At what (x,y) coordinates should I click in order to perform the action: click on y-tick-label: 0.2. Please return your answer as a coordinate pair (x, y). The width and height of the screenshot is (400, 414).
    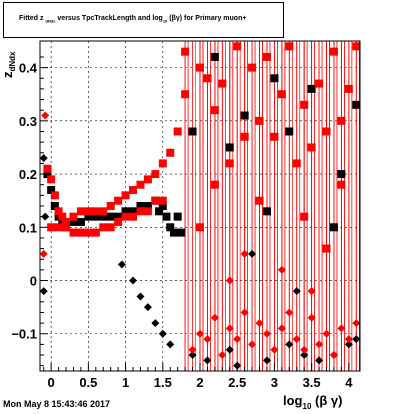
    Looking at the image, I should click on (28, 174).